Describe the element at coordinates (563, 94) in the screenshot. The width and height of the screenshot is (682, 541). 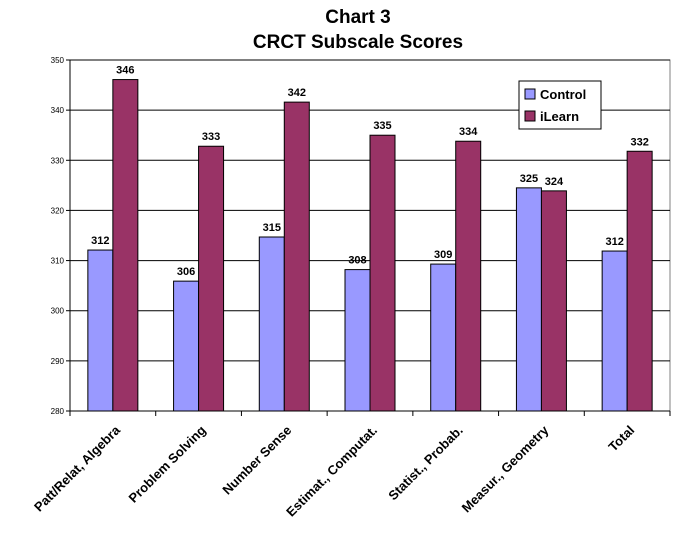
I see `legend-label-control: Control` at that location.